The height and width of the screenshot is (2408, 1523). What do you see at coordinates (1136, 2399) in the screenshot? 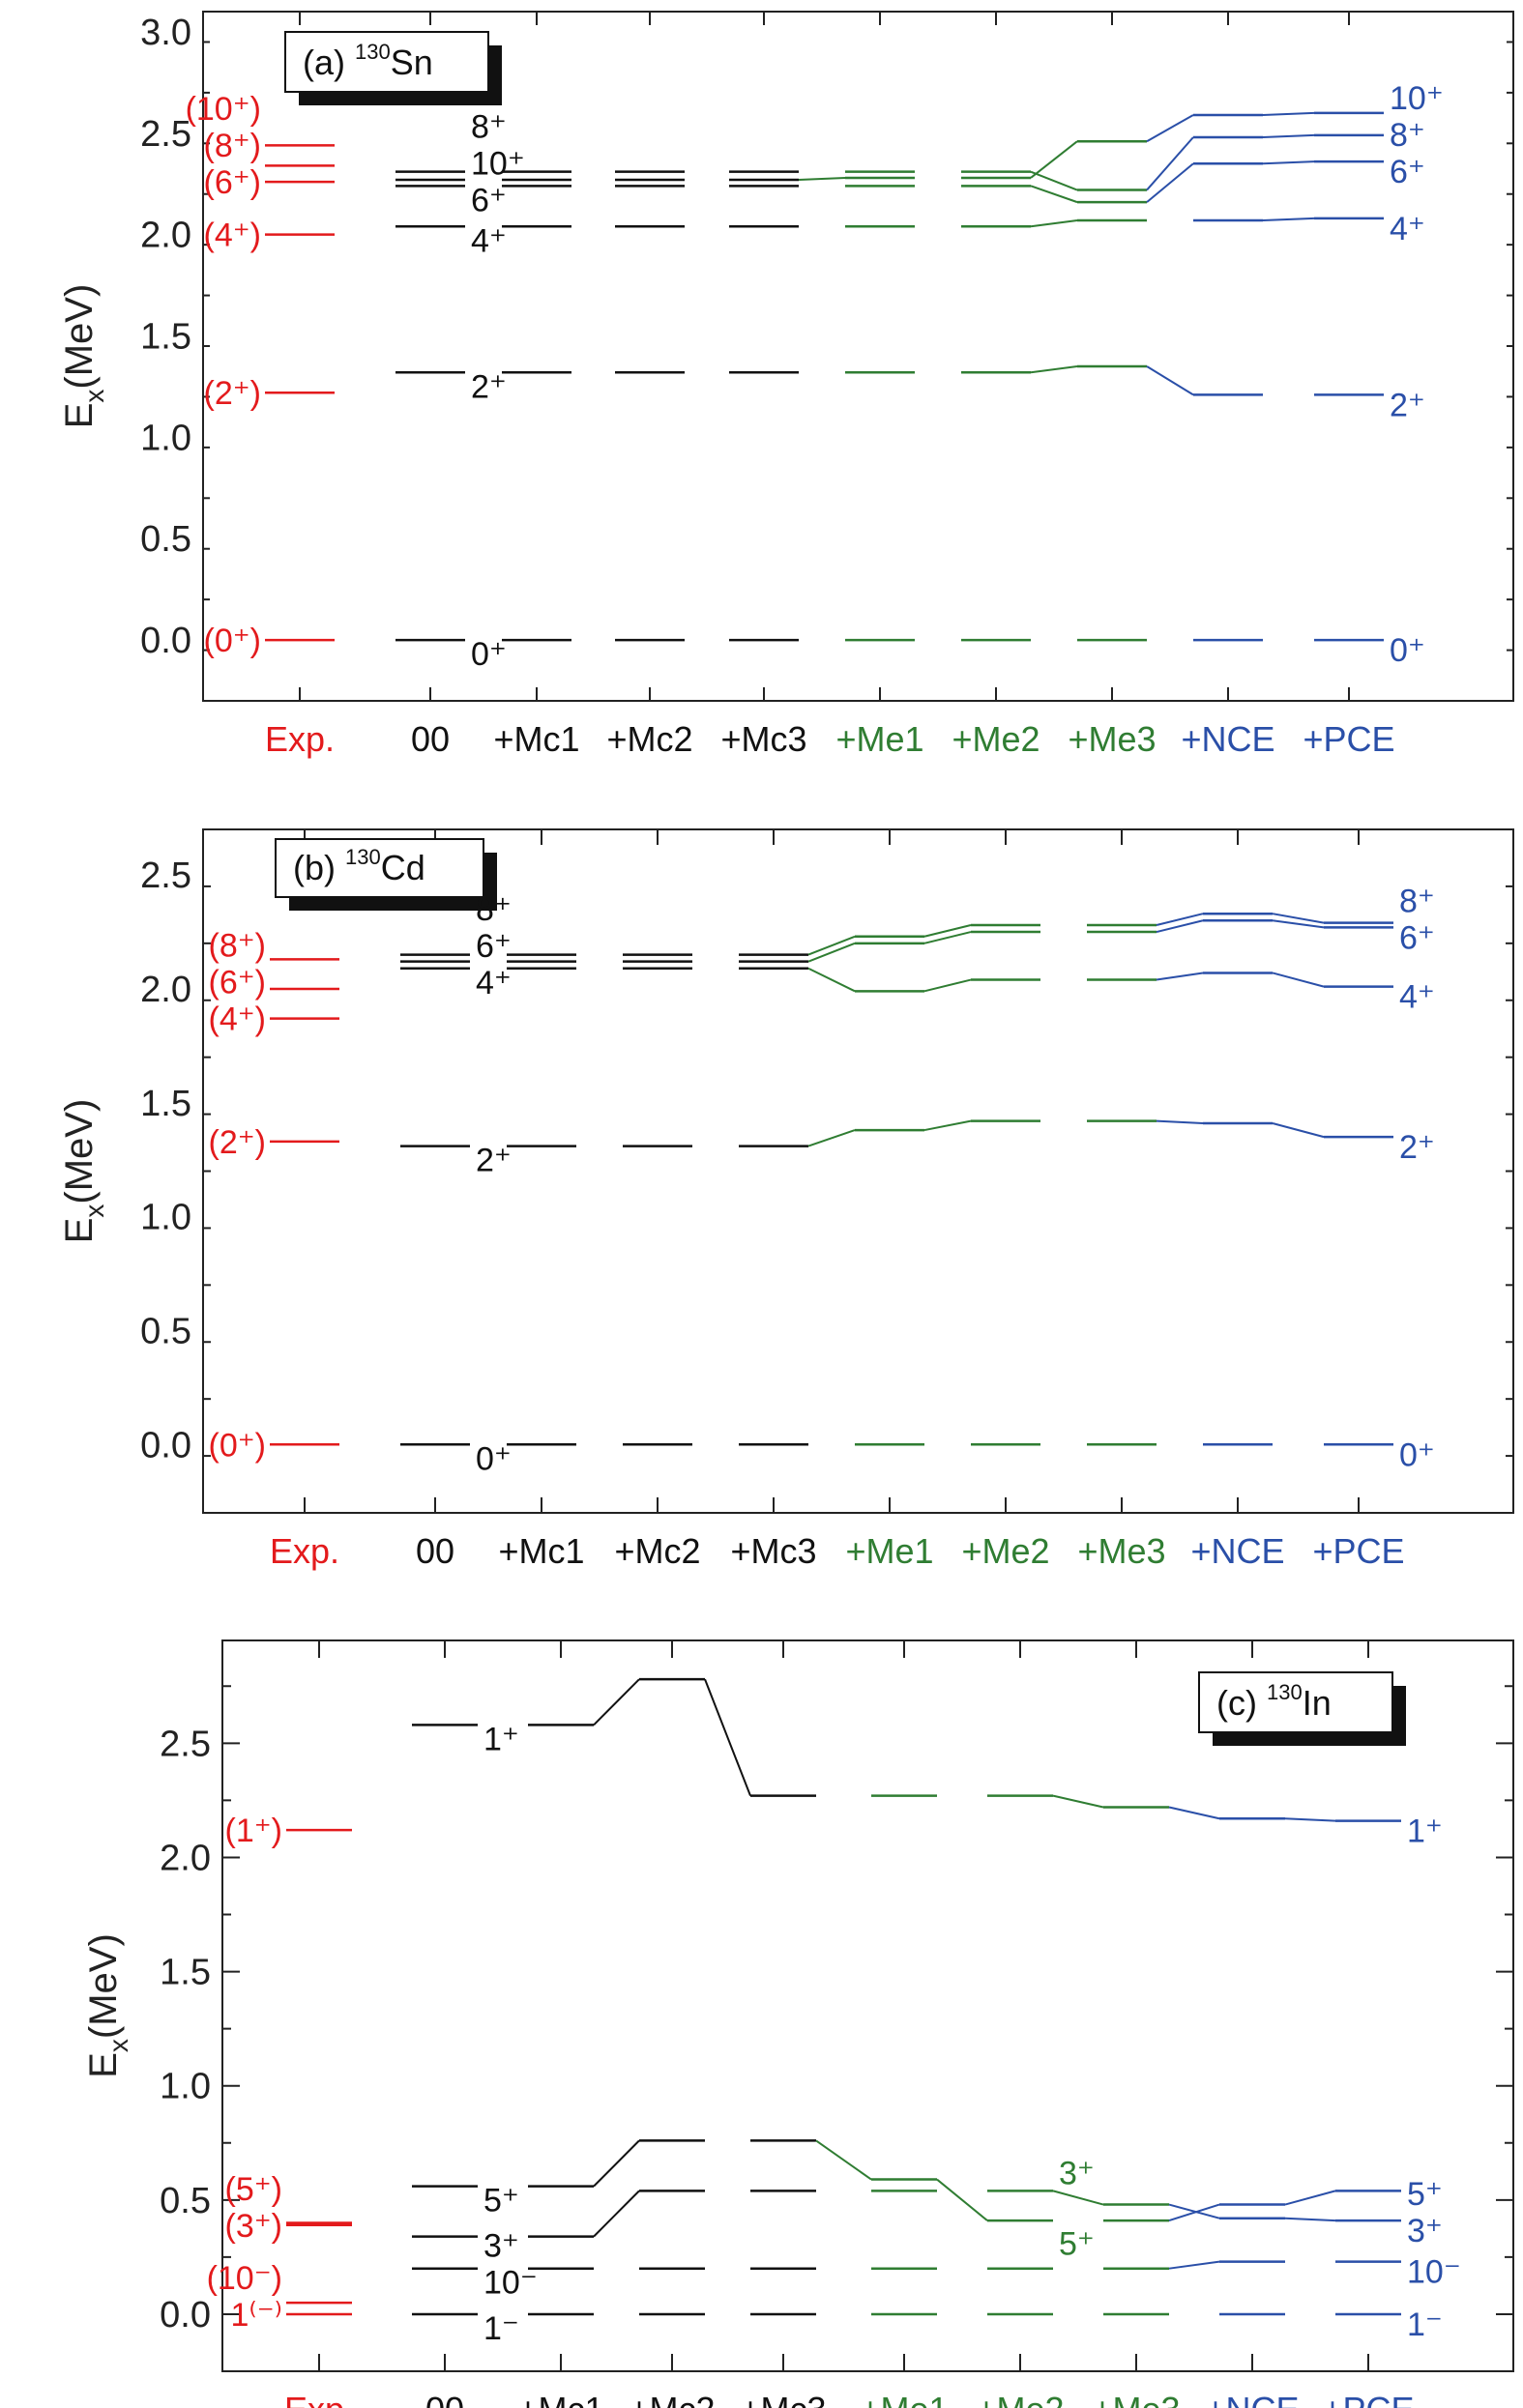
I see `x-category-label: +Me3` at bounding box center [1136, 2399].